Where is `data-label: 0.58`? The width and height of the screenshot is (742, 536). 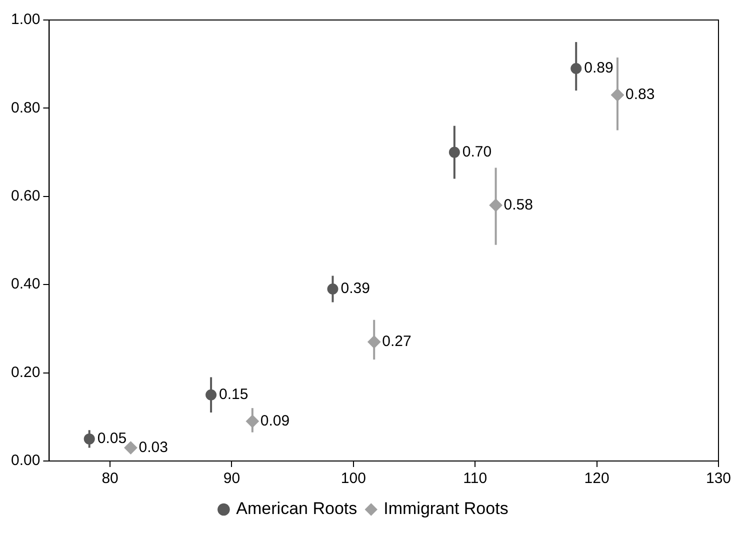
data-label: 0.58 is located at coordinates (518, 205).